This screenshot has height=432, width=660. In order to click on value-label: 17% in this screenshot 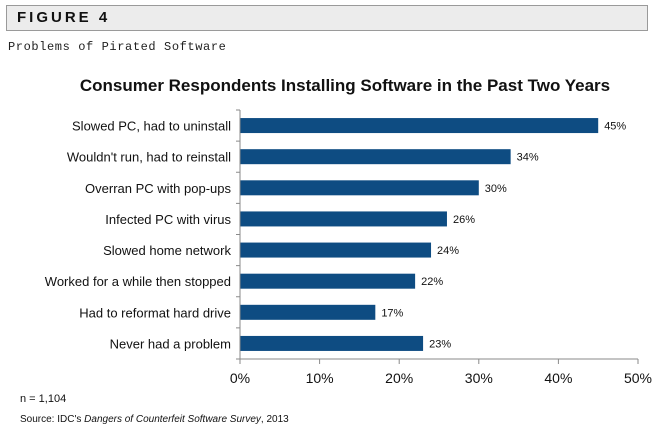, I will do `click(392, 313)`.